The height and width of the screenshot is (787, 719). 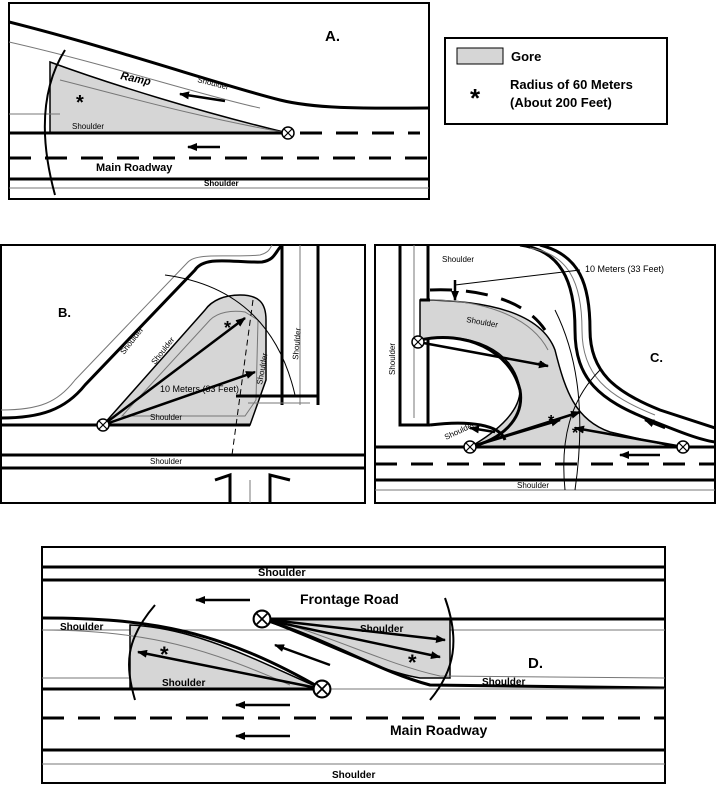 I want to click on legend-radius-line2: (About 200 Feet), so click(x=561, y=102).